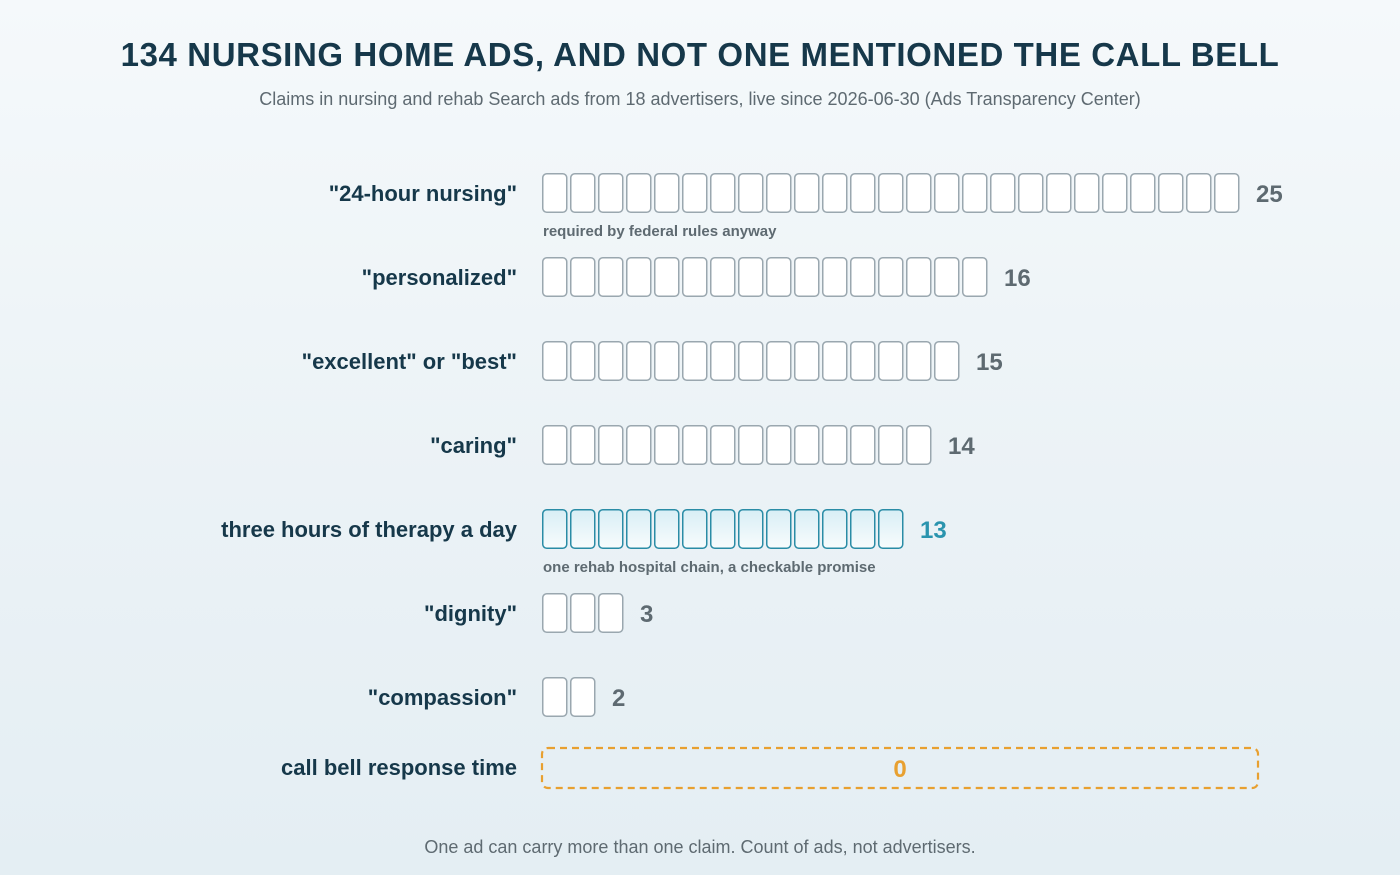  I want to click on value-label: 16, so click(1017, 278).